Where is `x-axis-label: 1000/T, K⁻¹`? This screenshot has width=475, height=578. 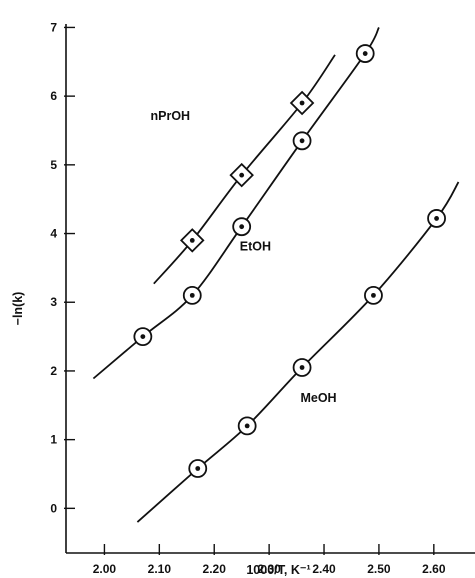
x-axis-label: 1000/T, K⁻¹ is located at coordinates (278, 570).